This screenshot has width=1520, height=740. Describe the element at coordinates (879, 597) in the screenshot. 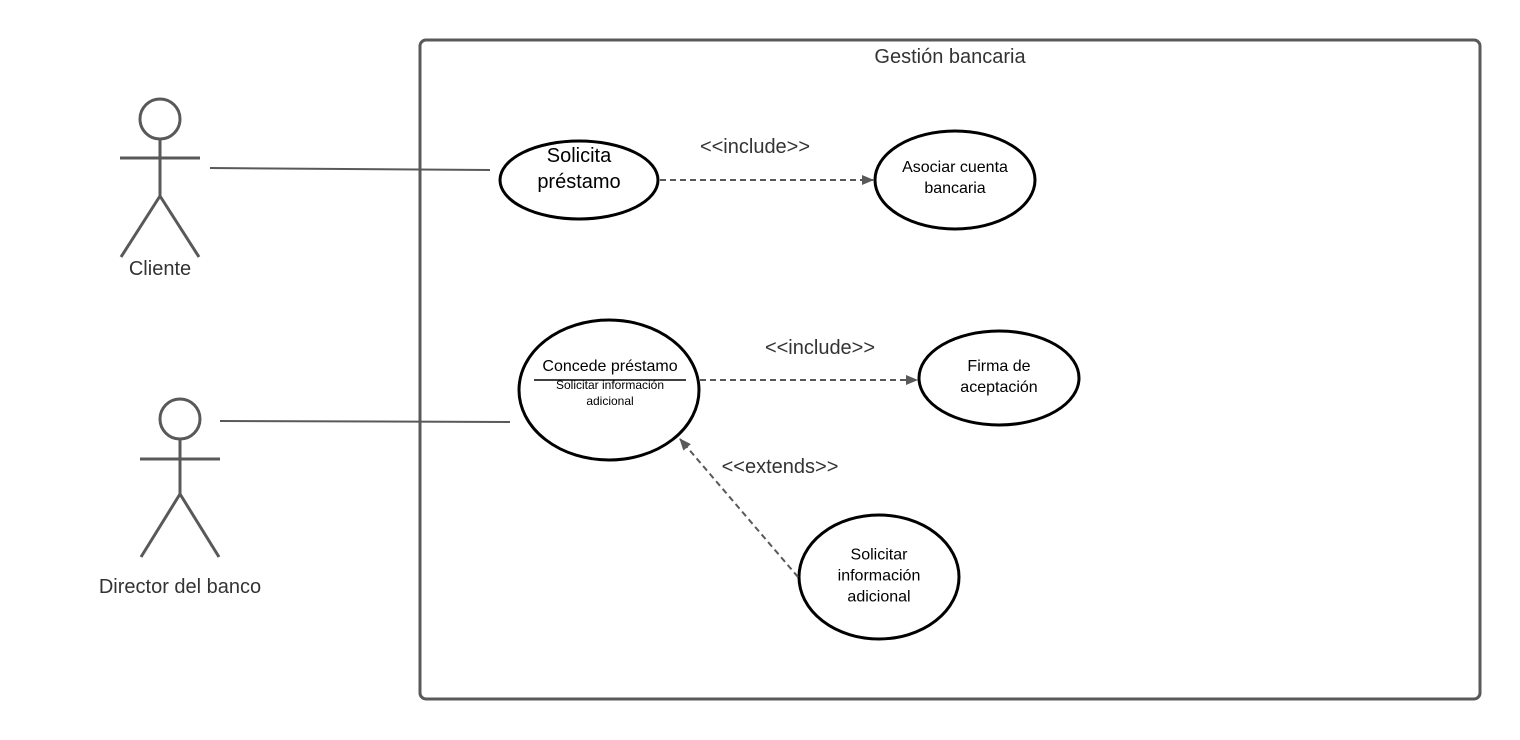

I see `usecase-solicitar-informacion-line-3: adicional` at that location.